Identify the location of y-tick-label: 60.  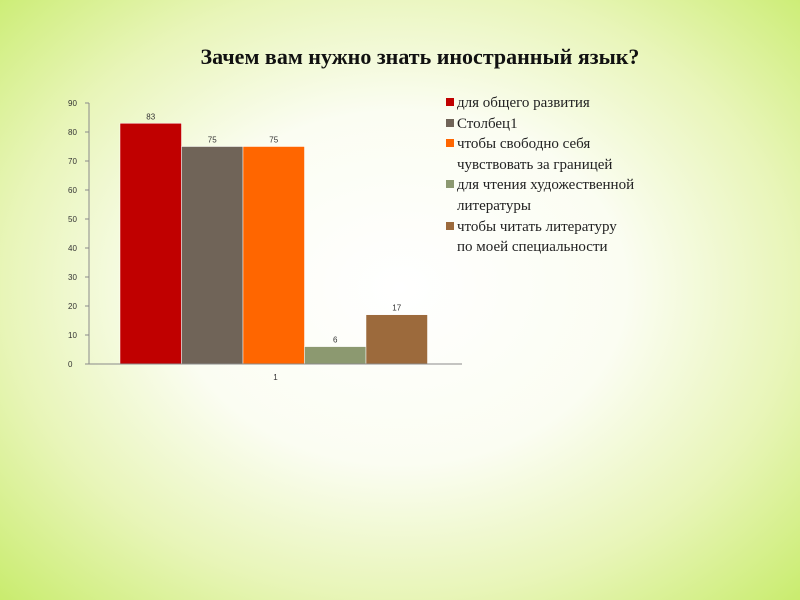
(72, 190).